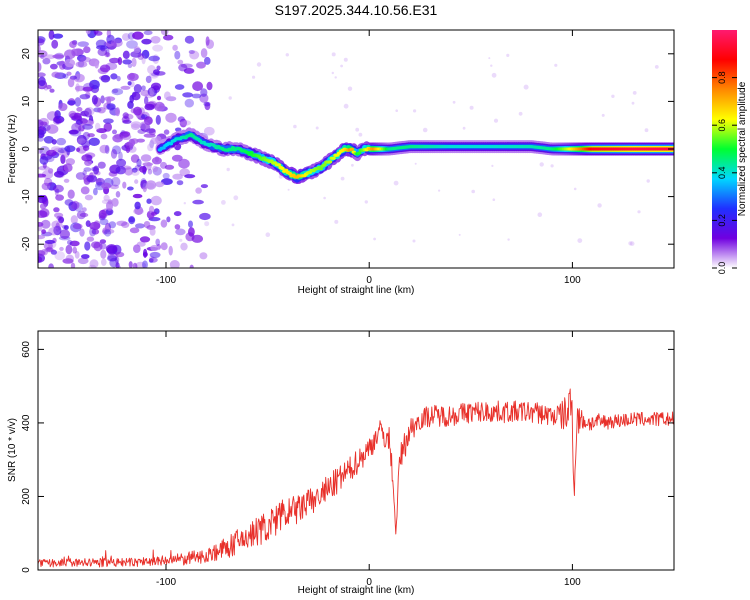  I want to click on spectrogram-x-tick-label: 100, so click(572, 280).